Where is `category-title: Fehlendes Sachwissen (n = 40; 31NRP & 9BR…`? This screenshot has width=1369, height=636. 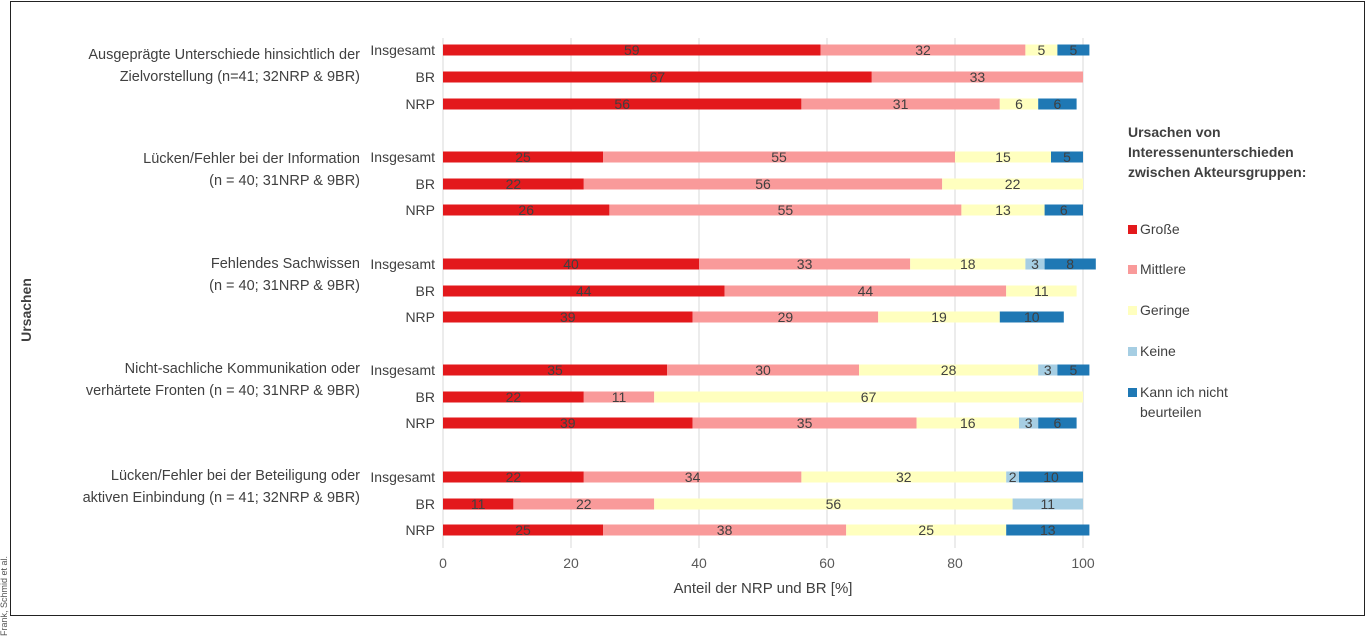 category-title: Fehlendes Sachwissen (n = 40; 31NRP & 9BR… is located at coordinates (284, 275).